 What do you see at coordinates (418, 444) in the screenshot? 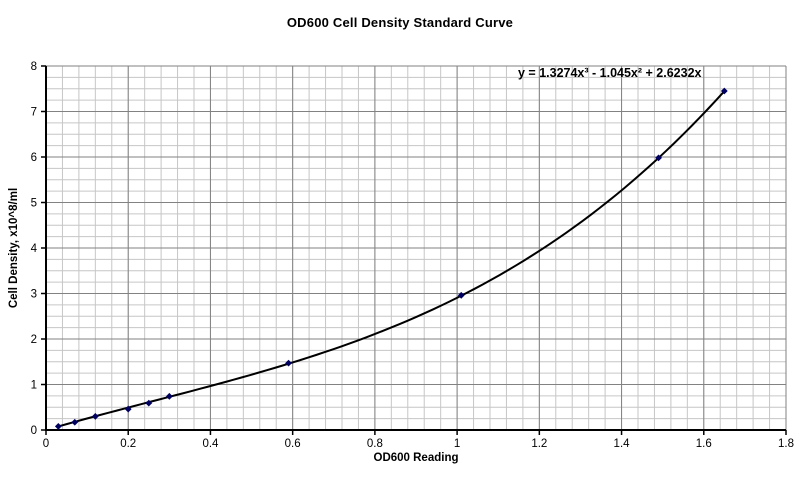
I see `x-axis-tick-labels: 0 0.2 0.4 0.6 0.8 1 1.2 1.4 1.6 1.8` at bounding box center [418, 444].